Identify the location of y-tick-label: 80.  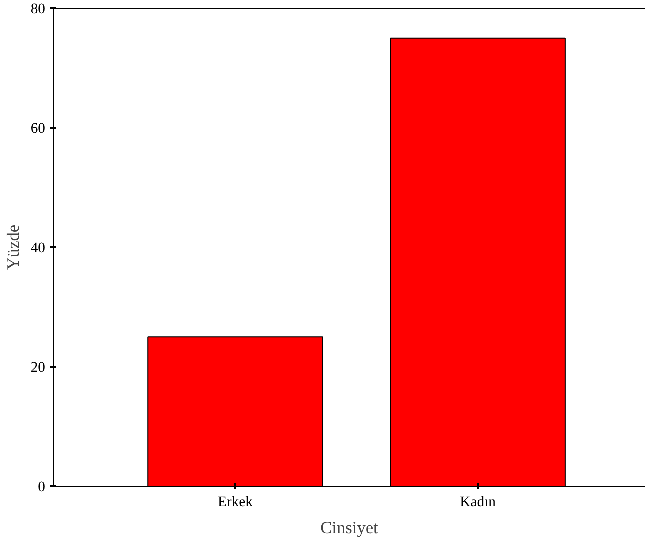
(38, 10).